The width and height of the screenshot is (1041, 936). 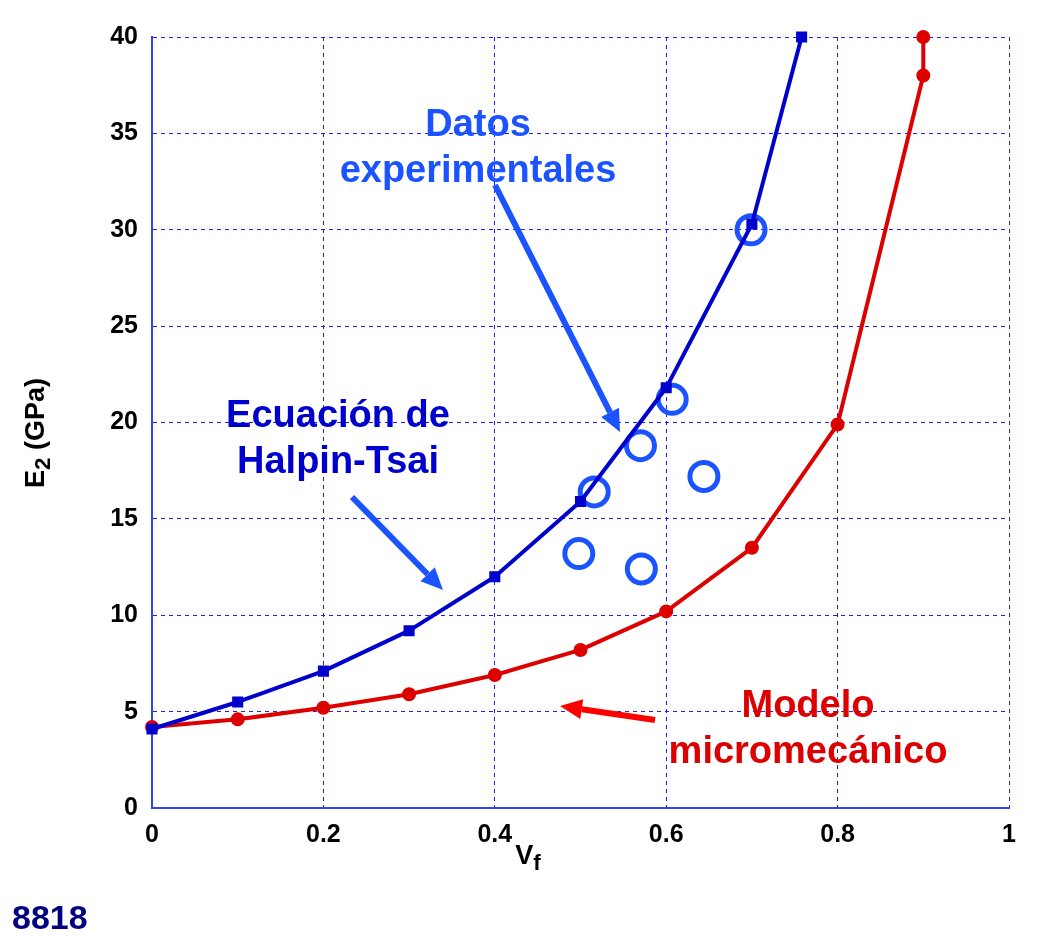 What do you see at coordinates (838, 832) in the screenshot?
I see `x-tick-label: 0.8` at bounding box center [838, 832].